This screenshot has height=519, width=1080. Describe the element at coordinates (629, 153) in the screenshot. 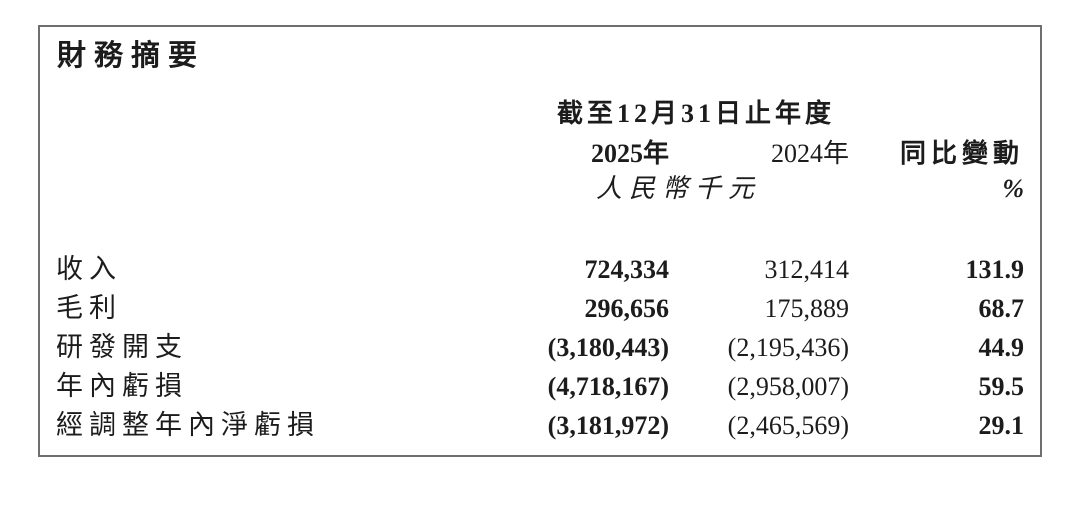

I see `column-header-2025: 2025年` at that location.